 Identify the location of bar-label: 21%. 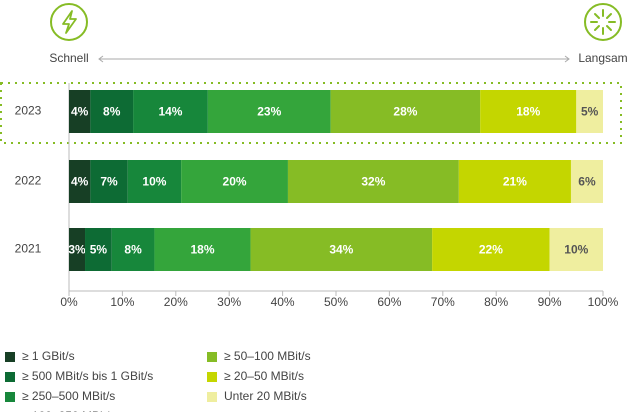
(515, 182).